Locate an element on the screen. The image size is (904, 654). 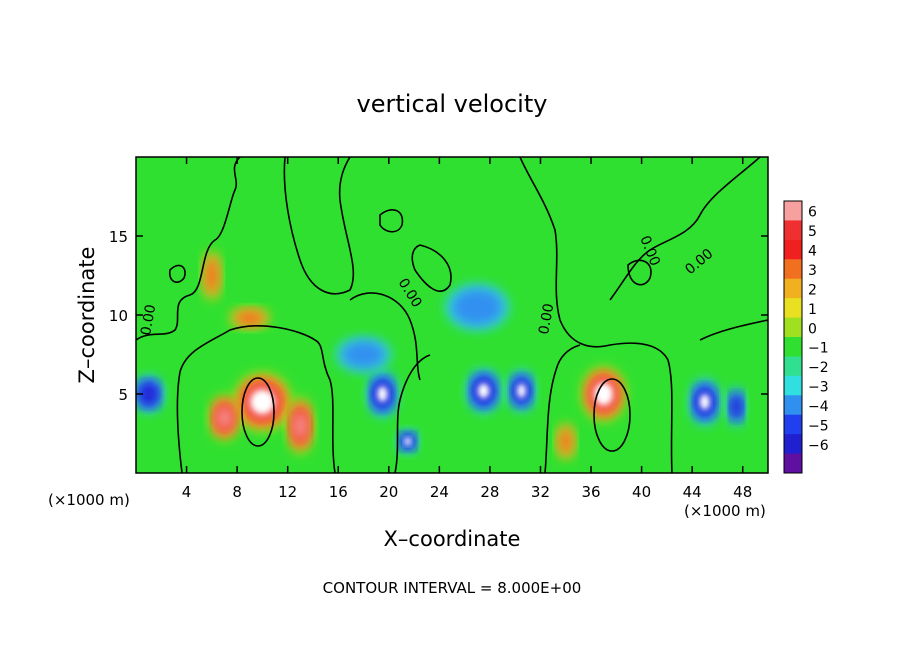
x-unit-right: (×1000 m) is located at coordinates (725, 511).